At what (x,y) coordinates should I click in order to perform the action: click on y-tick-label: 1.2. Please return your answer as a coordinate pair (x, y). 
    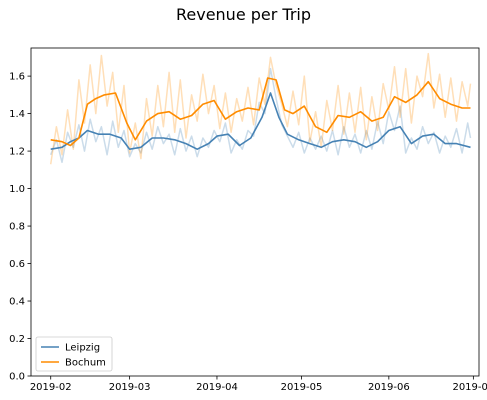
    Looking at the image, I should click on (17, 152).